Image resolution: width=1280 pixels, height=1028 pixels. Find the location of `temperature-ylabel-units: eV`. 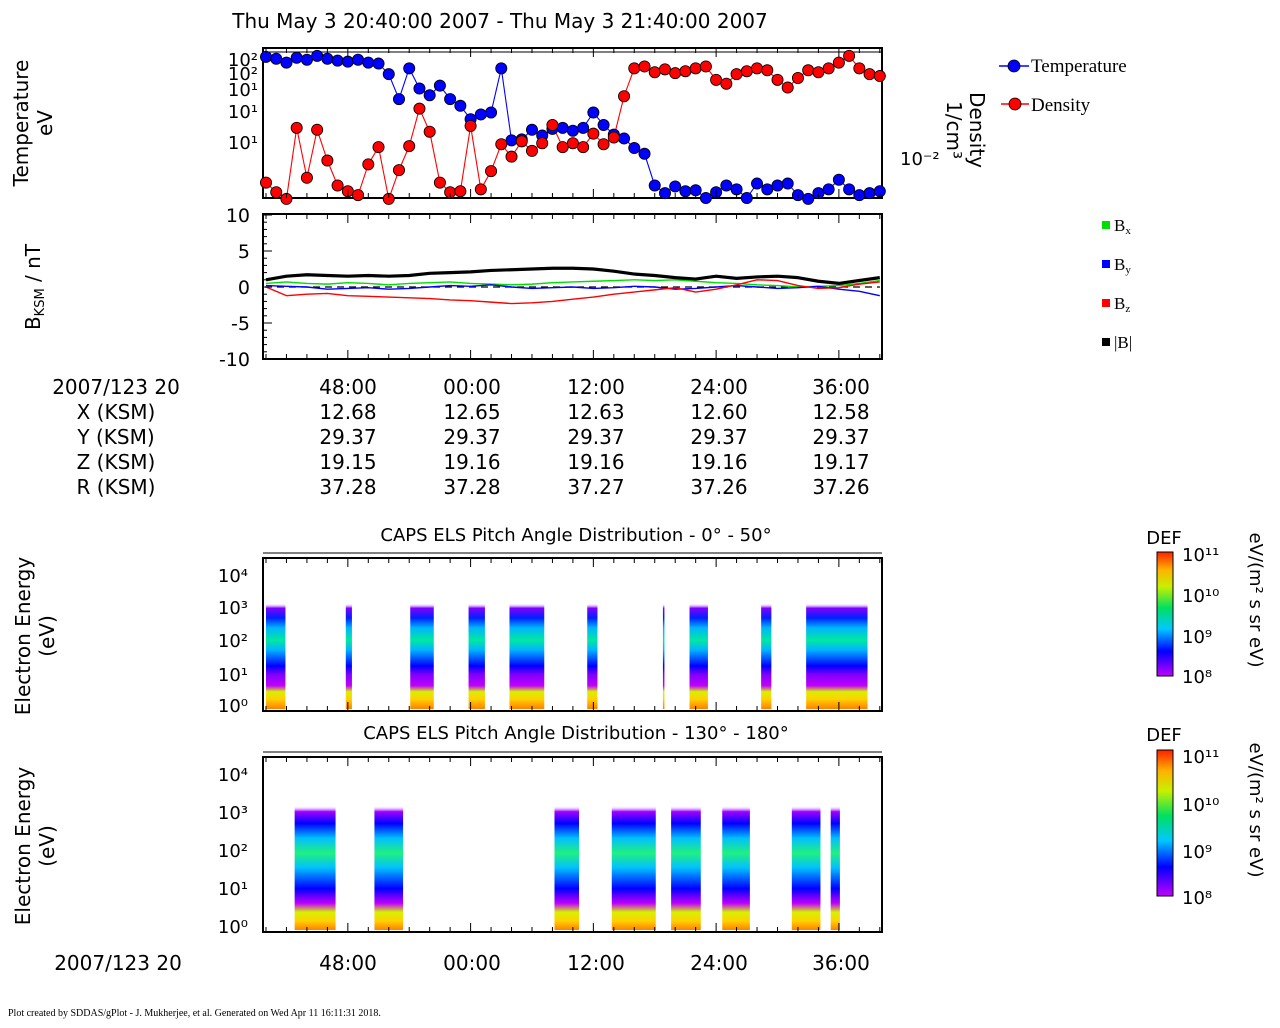

temperature-ylabel-units: eV is located at coordinates (45, 123).